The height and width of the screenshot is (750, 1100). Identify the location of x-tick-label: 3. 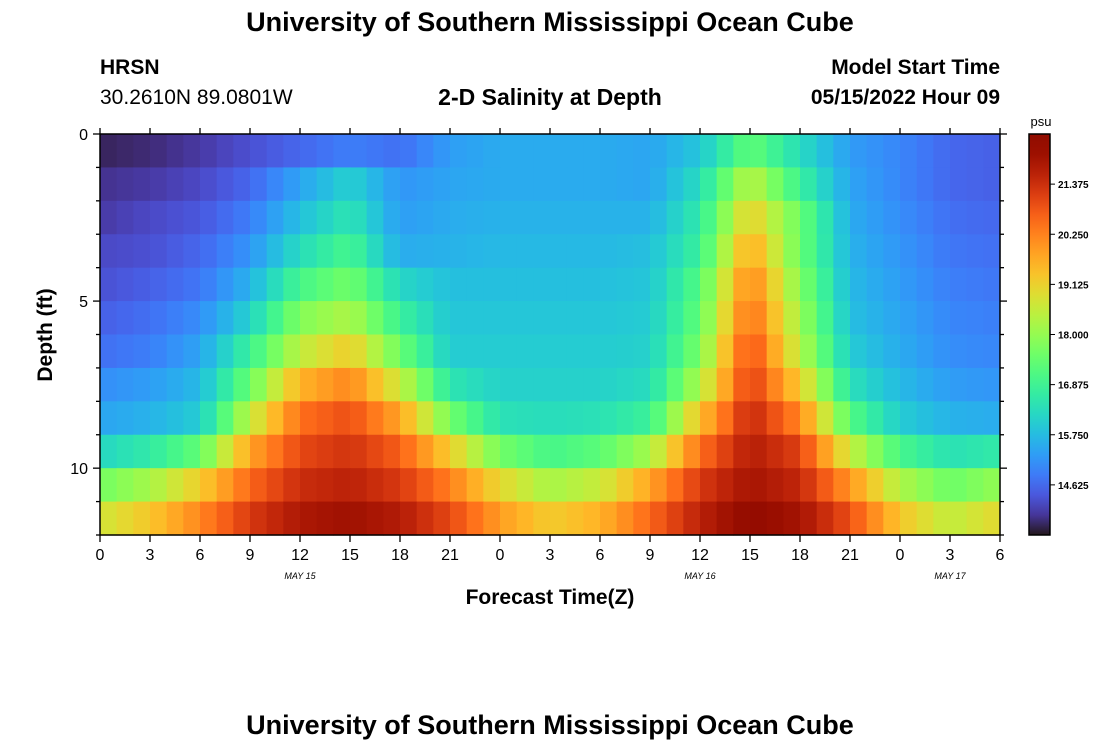
(950, 555).